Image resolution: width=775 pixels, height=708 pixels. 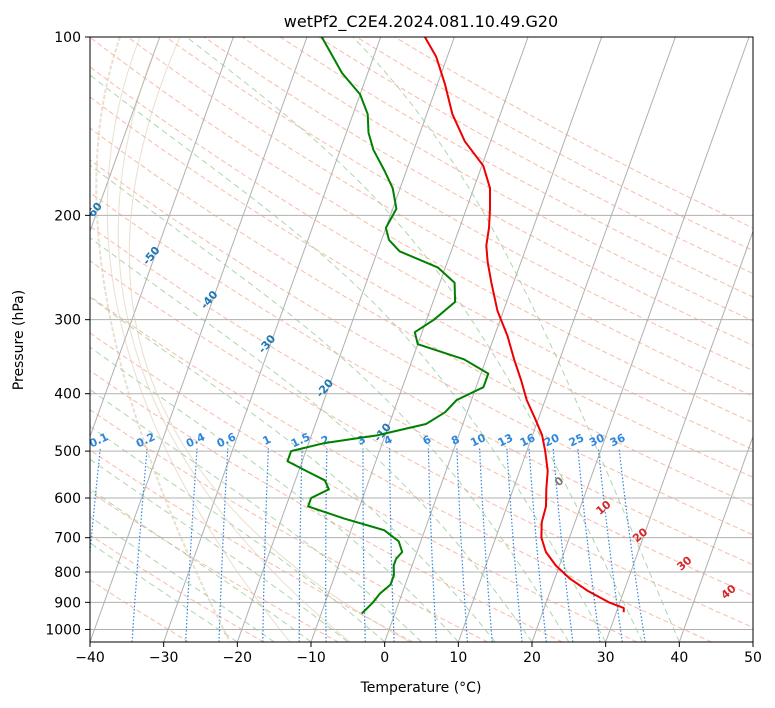 What do you see at coordinates (163, 339) in the screenshot?
I see `arc-line` at bounding box center [163, 339].